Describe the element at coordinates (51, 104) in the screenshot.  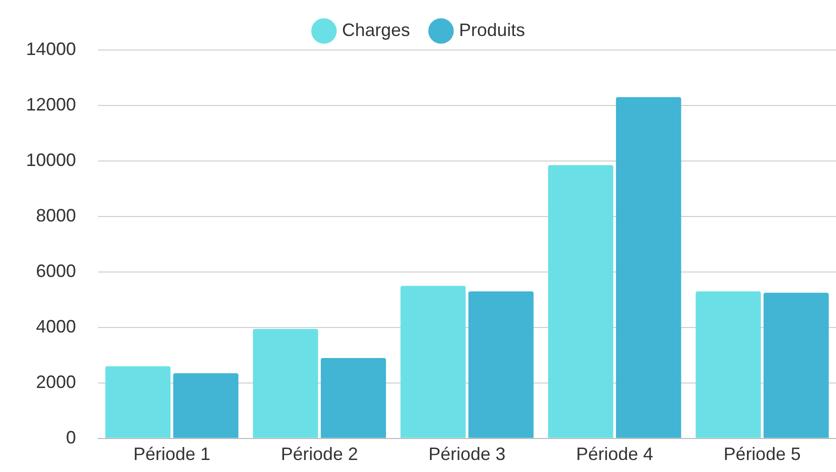
I see `y-tick-label: 12000` at that location.